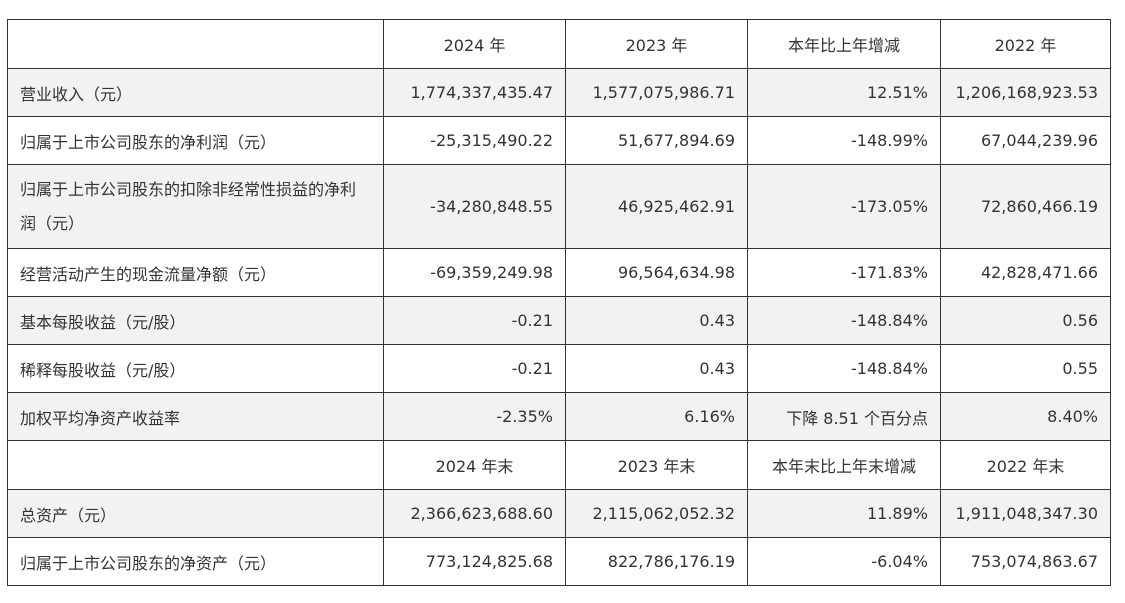 Image resolution: width=1125 pixels, height=603 pixels. What do you see at coordinates (844, 272) in the screenshot?
I see `cell-change: -171.83%` at bounding box center [844, 272].